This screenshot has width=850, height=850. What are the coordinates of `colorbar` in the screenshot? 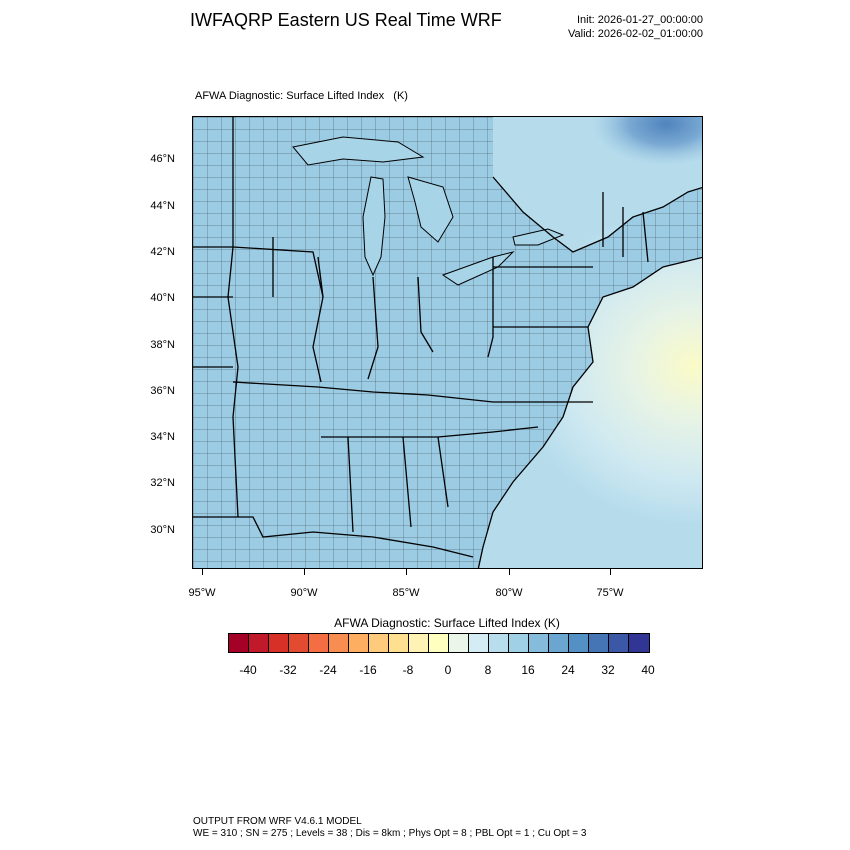 It's located at (439, 643).